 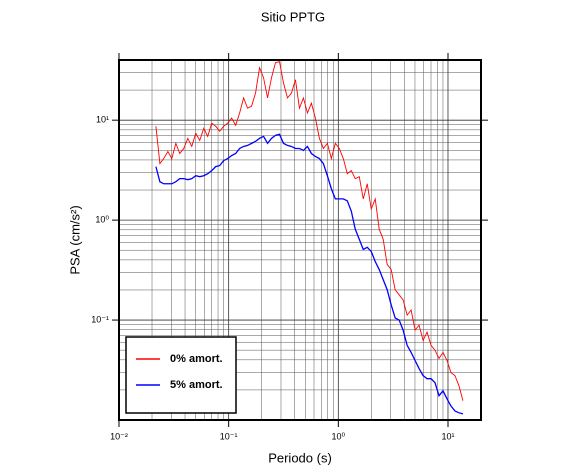 What do you see at coordinates (447, 436) in the screenshot?
I see `x-tick-label: 10¹` at bounding box center [447, 436].